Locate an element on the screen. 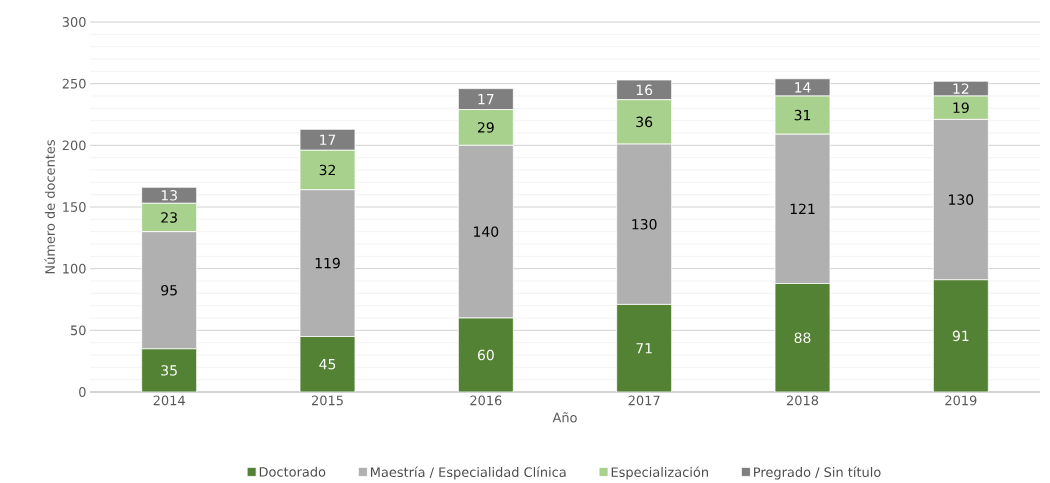  data-label: 140 is located at coordinates (486, 231).